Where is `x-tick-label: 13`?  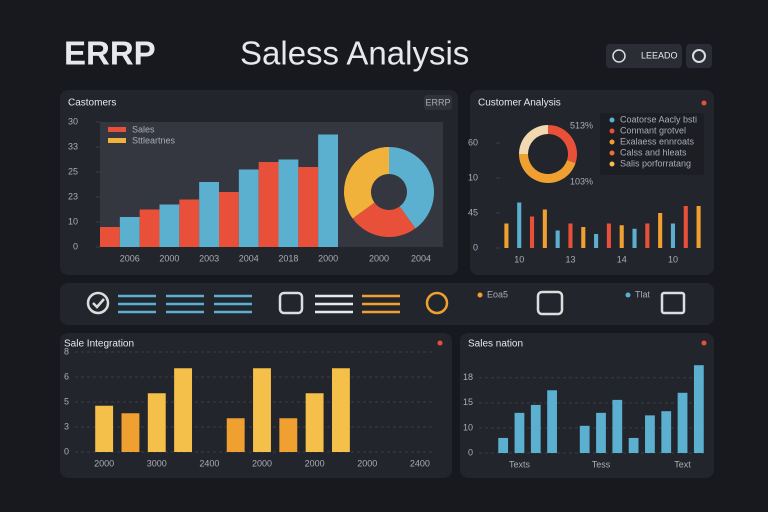
x-tick-label: 13 is located at coordinates (570, 259).